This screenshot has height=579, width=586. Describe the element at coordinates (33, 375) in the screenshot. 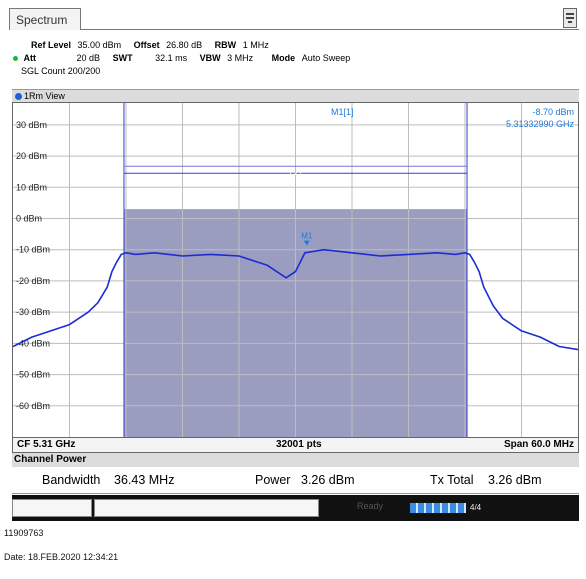

I see `y-tick-label: -50 dBm` at that location.